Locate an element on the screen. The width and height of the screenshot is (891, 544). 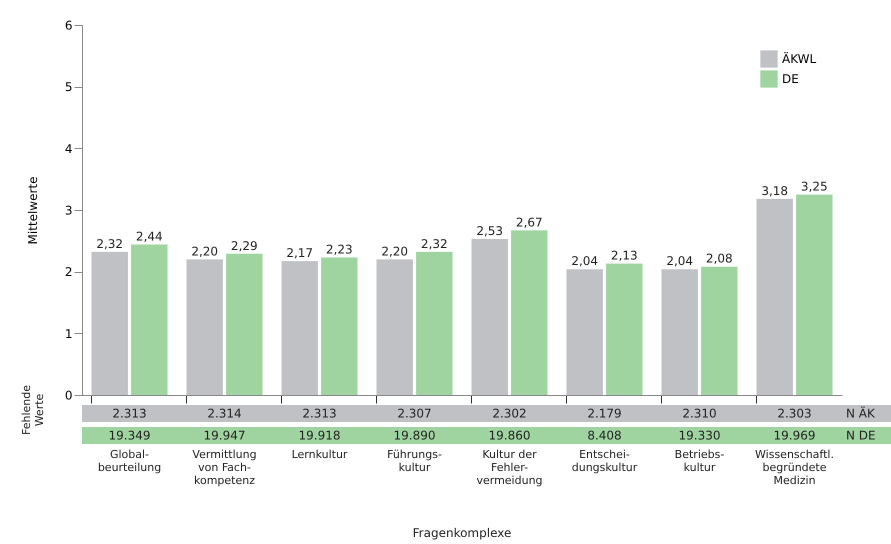
data-label: 2,29 is located at coordinates (244, 245).